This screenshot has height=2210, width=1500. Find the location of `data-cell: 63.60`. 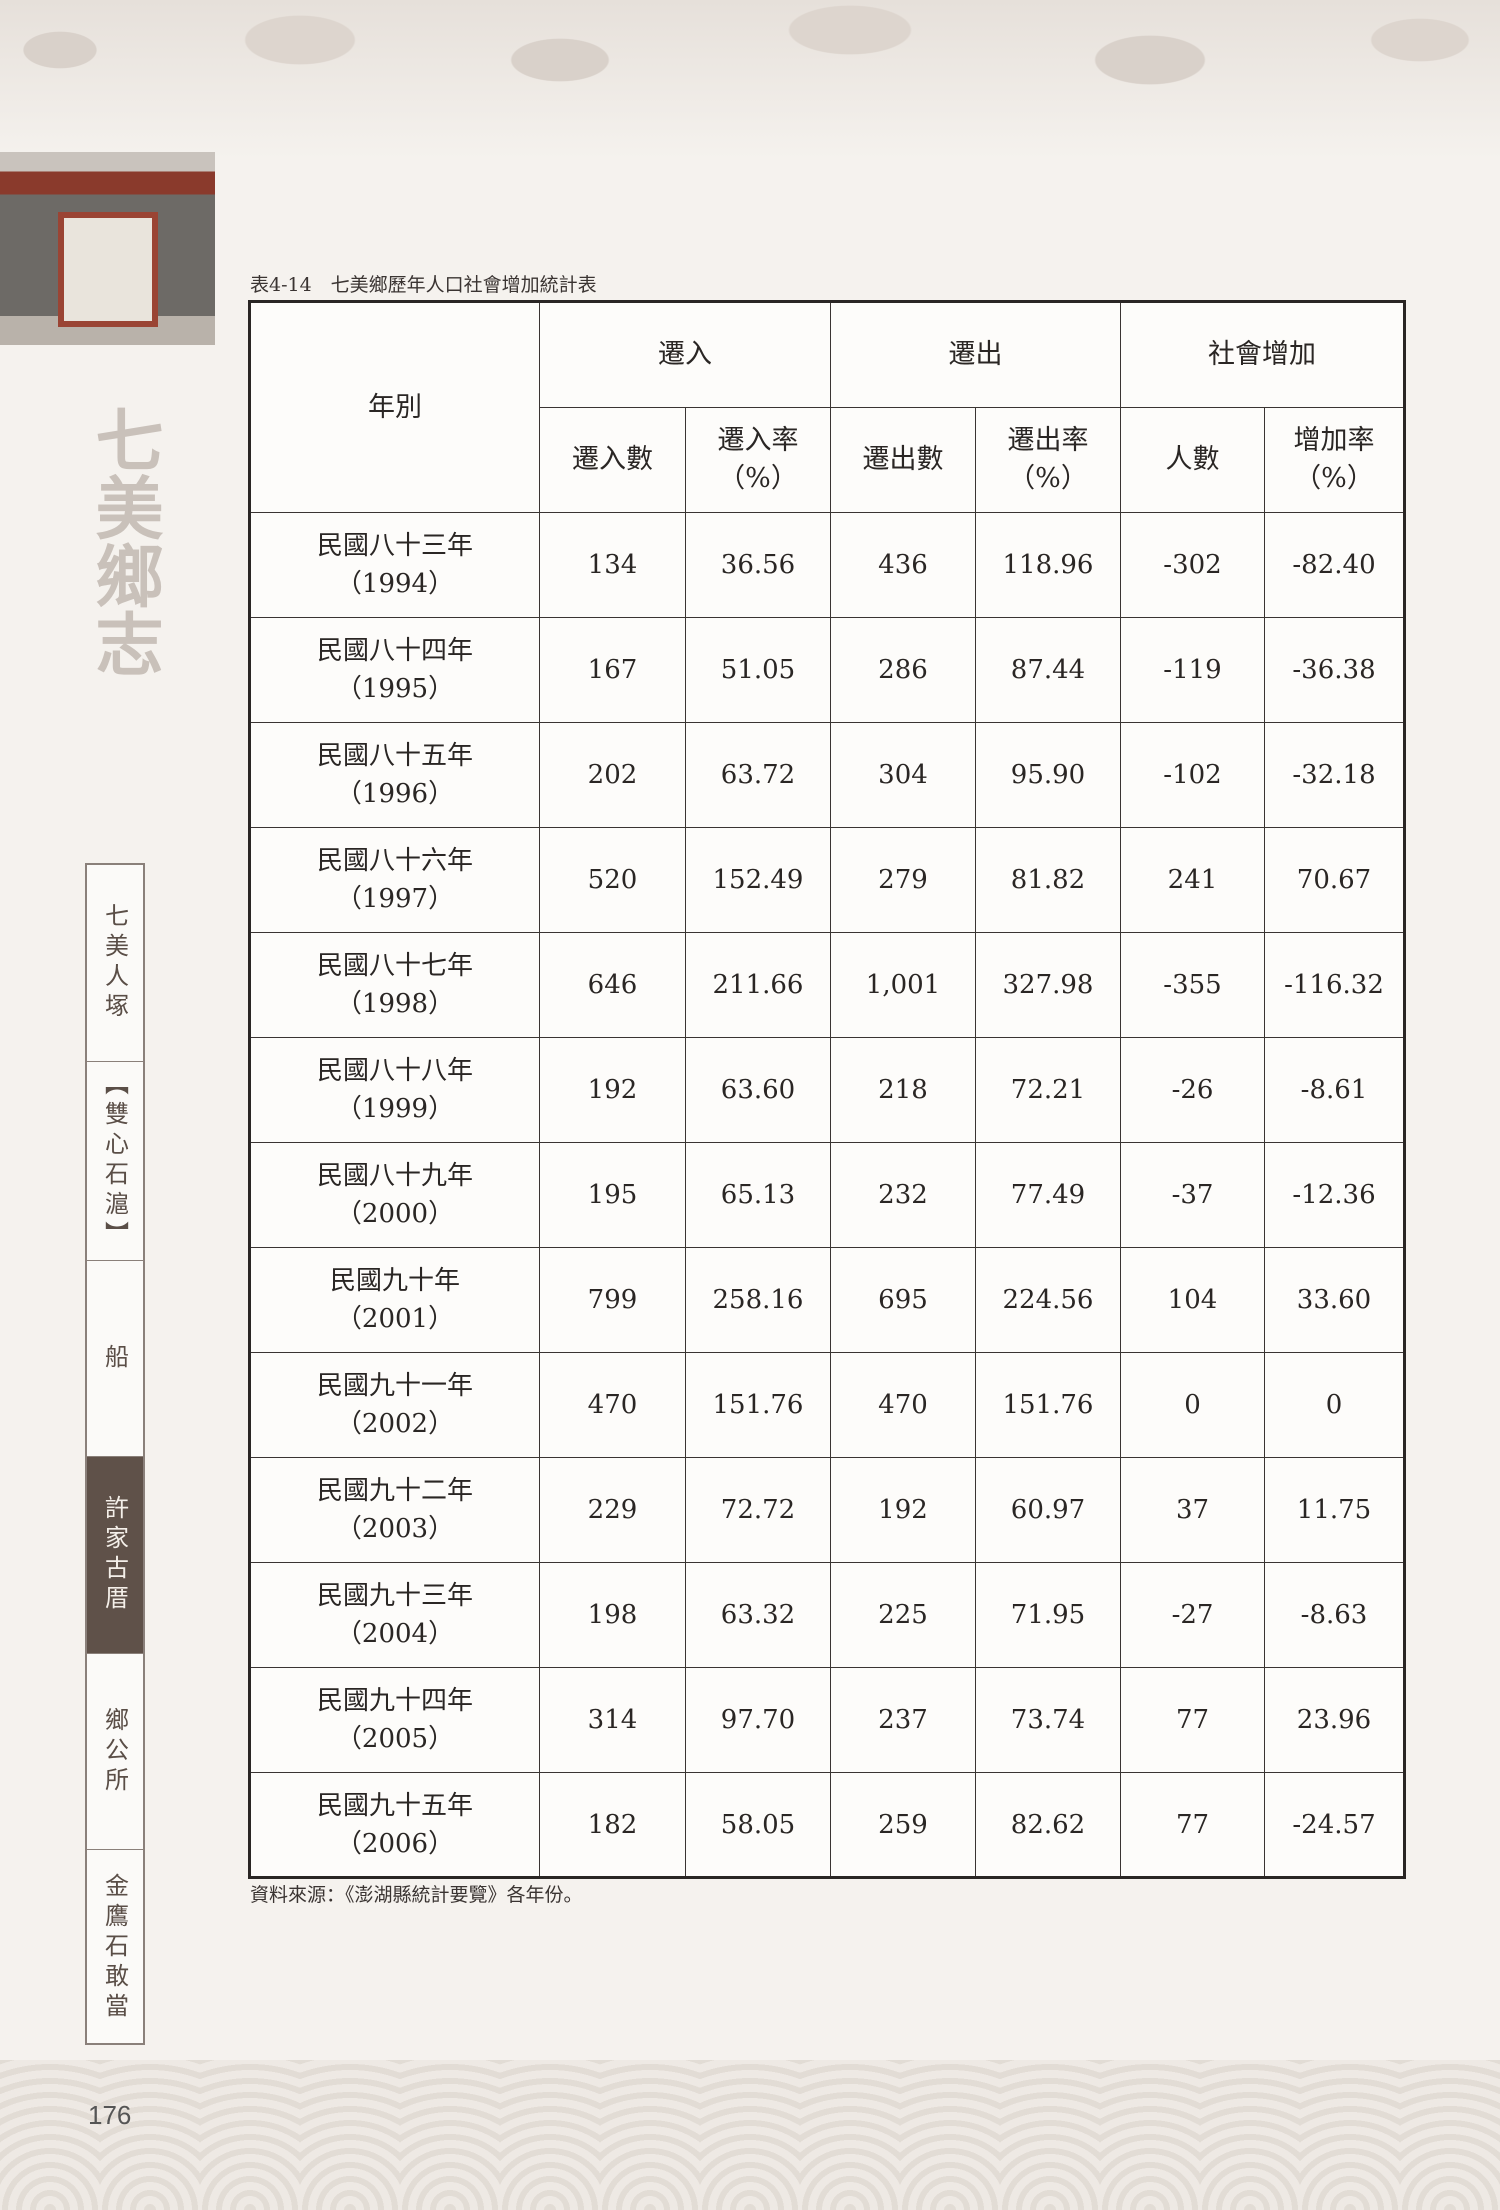

data-cell: 63.60 is located at coordinates (758, 1090).